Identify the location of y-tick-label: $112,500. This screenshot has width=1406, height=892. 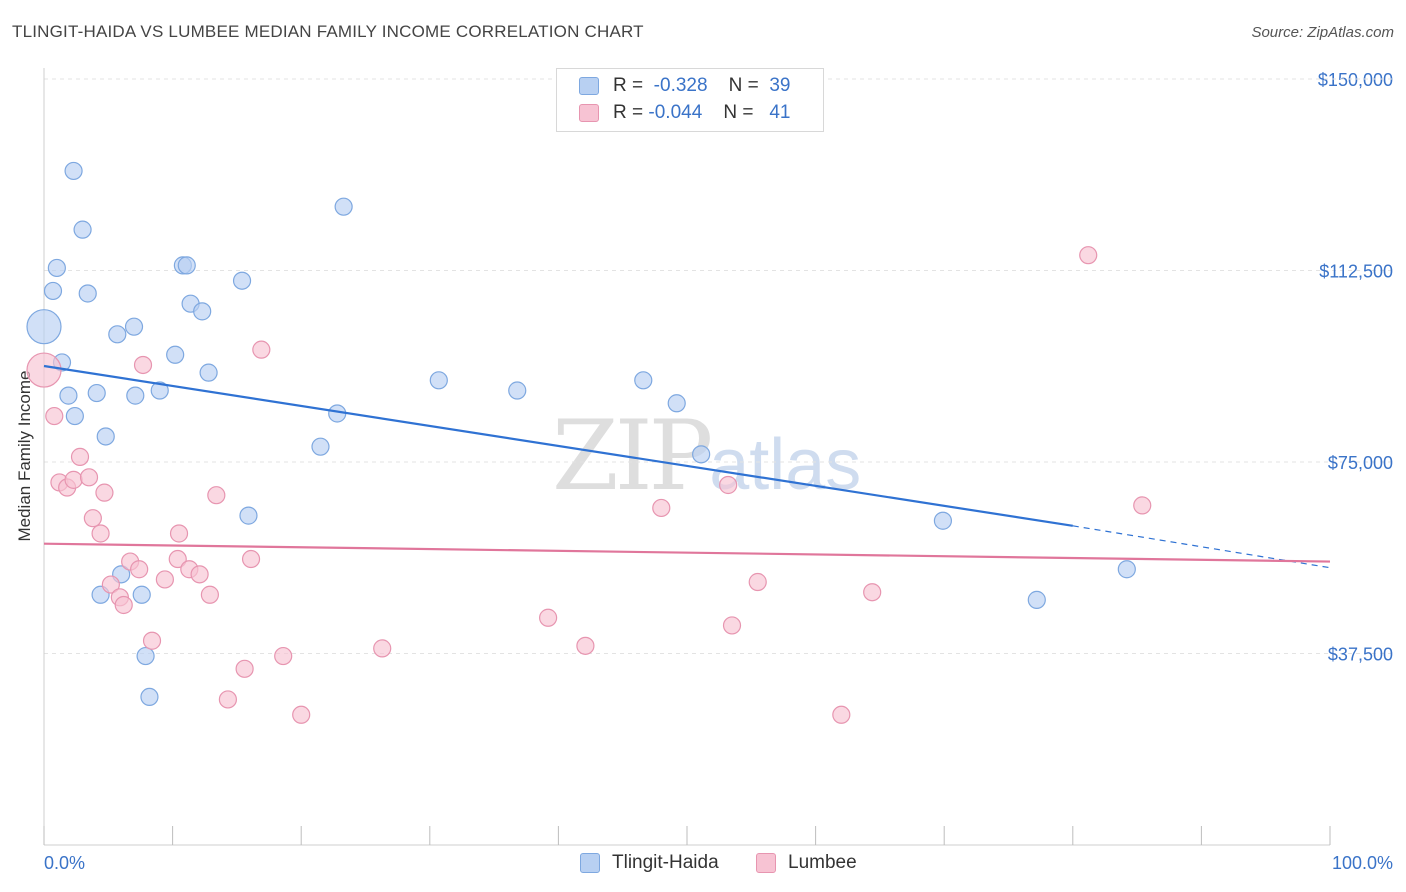
(1356, 272).